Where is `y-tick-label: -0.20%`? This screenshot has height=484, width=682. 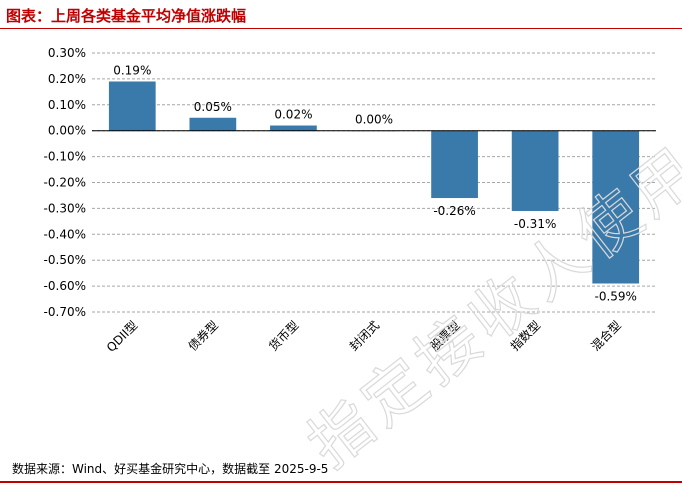 y-tick-label: -0.20% is located at coordinates (65, 183).